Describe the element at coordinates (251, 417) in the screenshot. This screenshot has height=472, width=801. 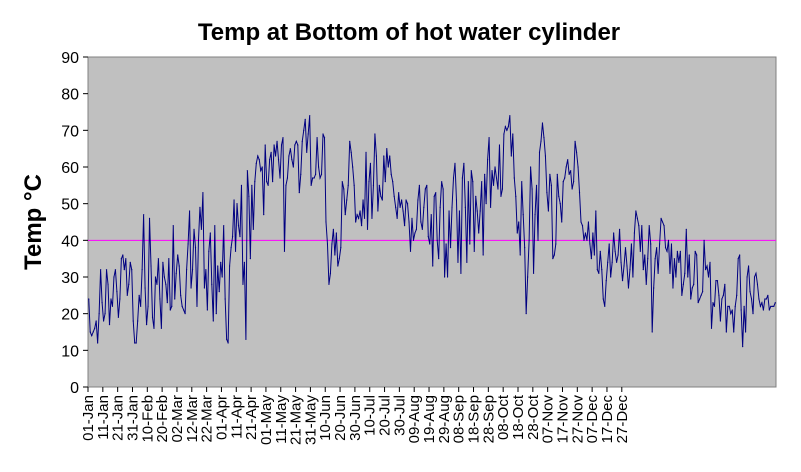
I see `x-tick-label: 21-Apr` at that location.